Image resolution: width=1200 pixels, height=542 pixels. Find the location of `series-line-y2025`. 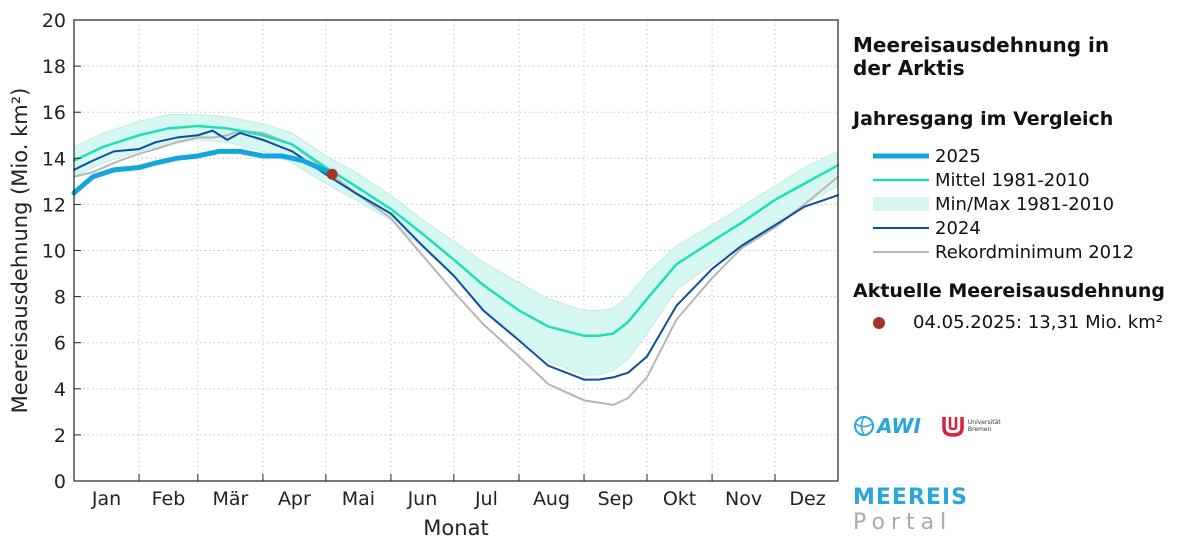

series-line-y2025 is located at coordinates (203, 172).